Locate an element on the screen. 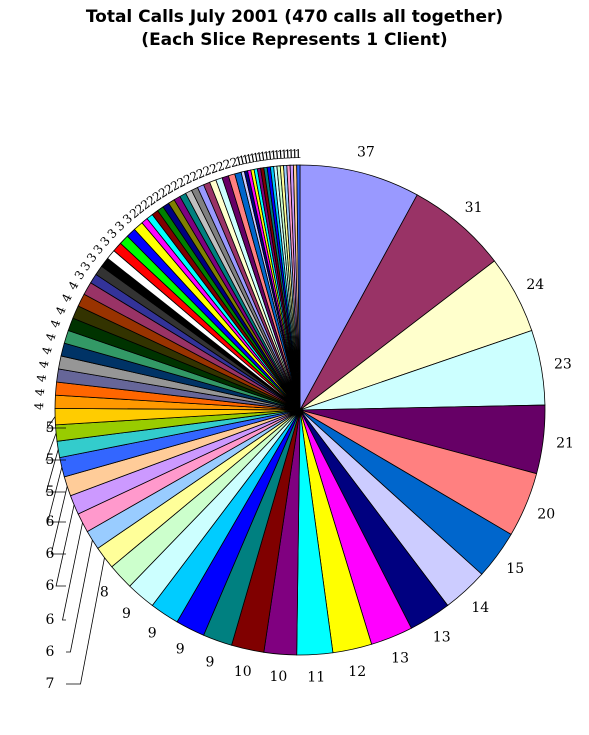  slice-label-64: 1 is located at coordinates (239, 161).